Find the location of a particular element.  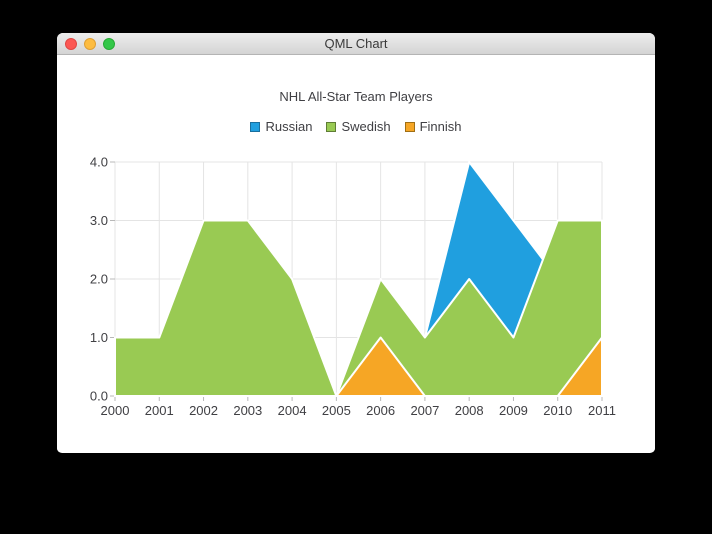

y-axis-label: 3.0 is located at coordinates (99, 220).